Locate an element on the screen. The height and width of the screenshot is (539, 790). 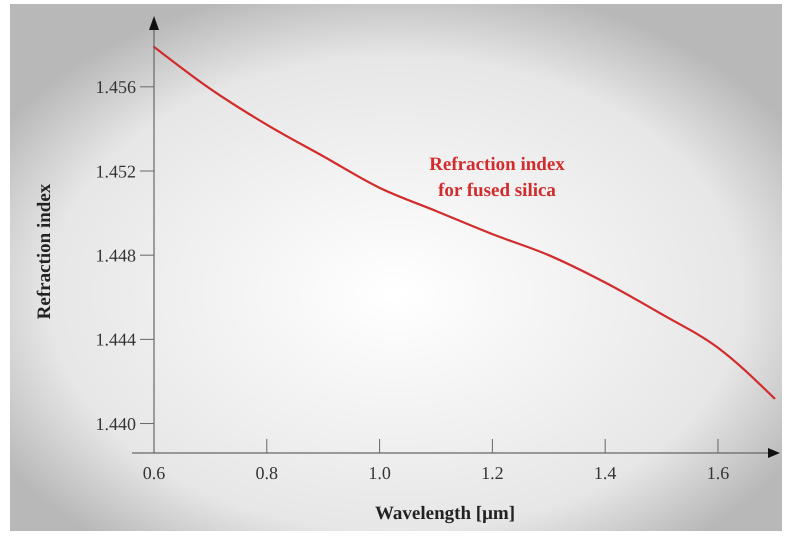
x-tick-label: 0.6 is located at coordinates (154, 473).